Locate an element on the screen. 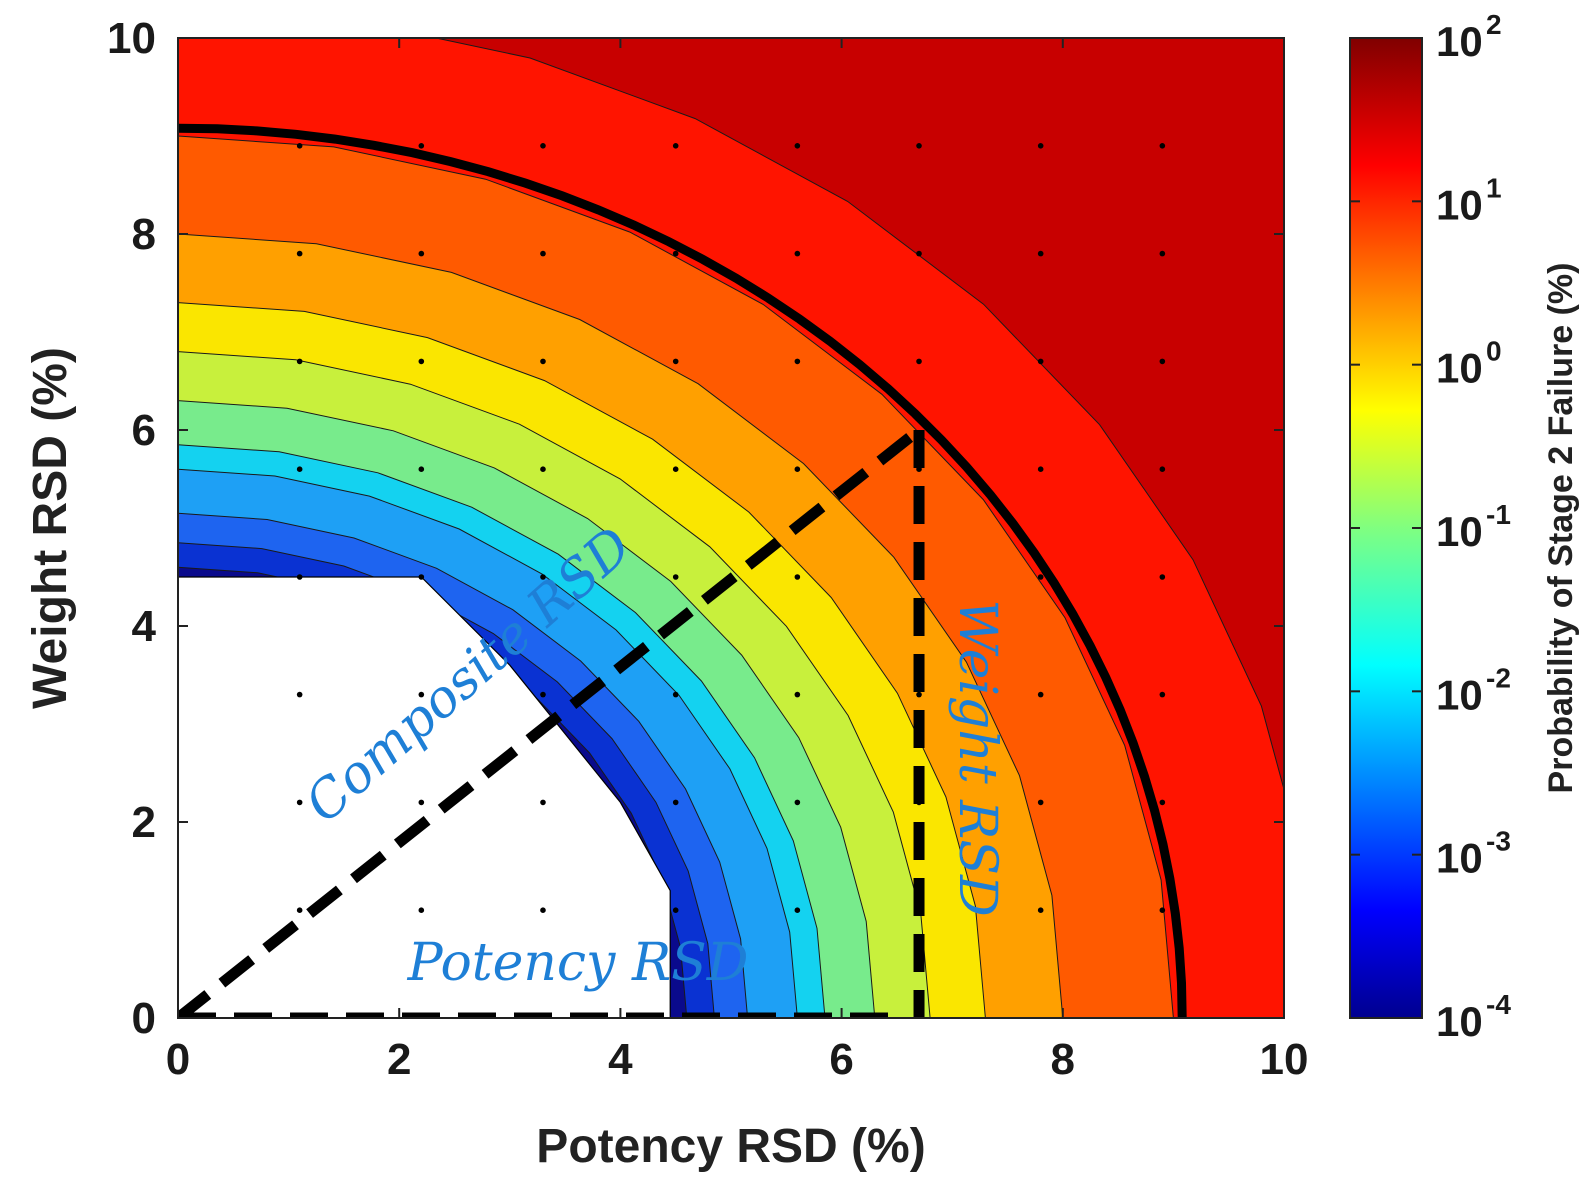  y-axis-title: Weight RSD (%) is located at coordinates (50, 528).